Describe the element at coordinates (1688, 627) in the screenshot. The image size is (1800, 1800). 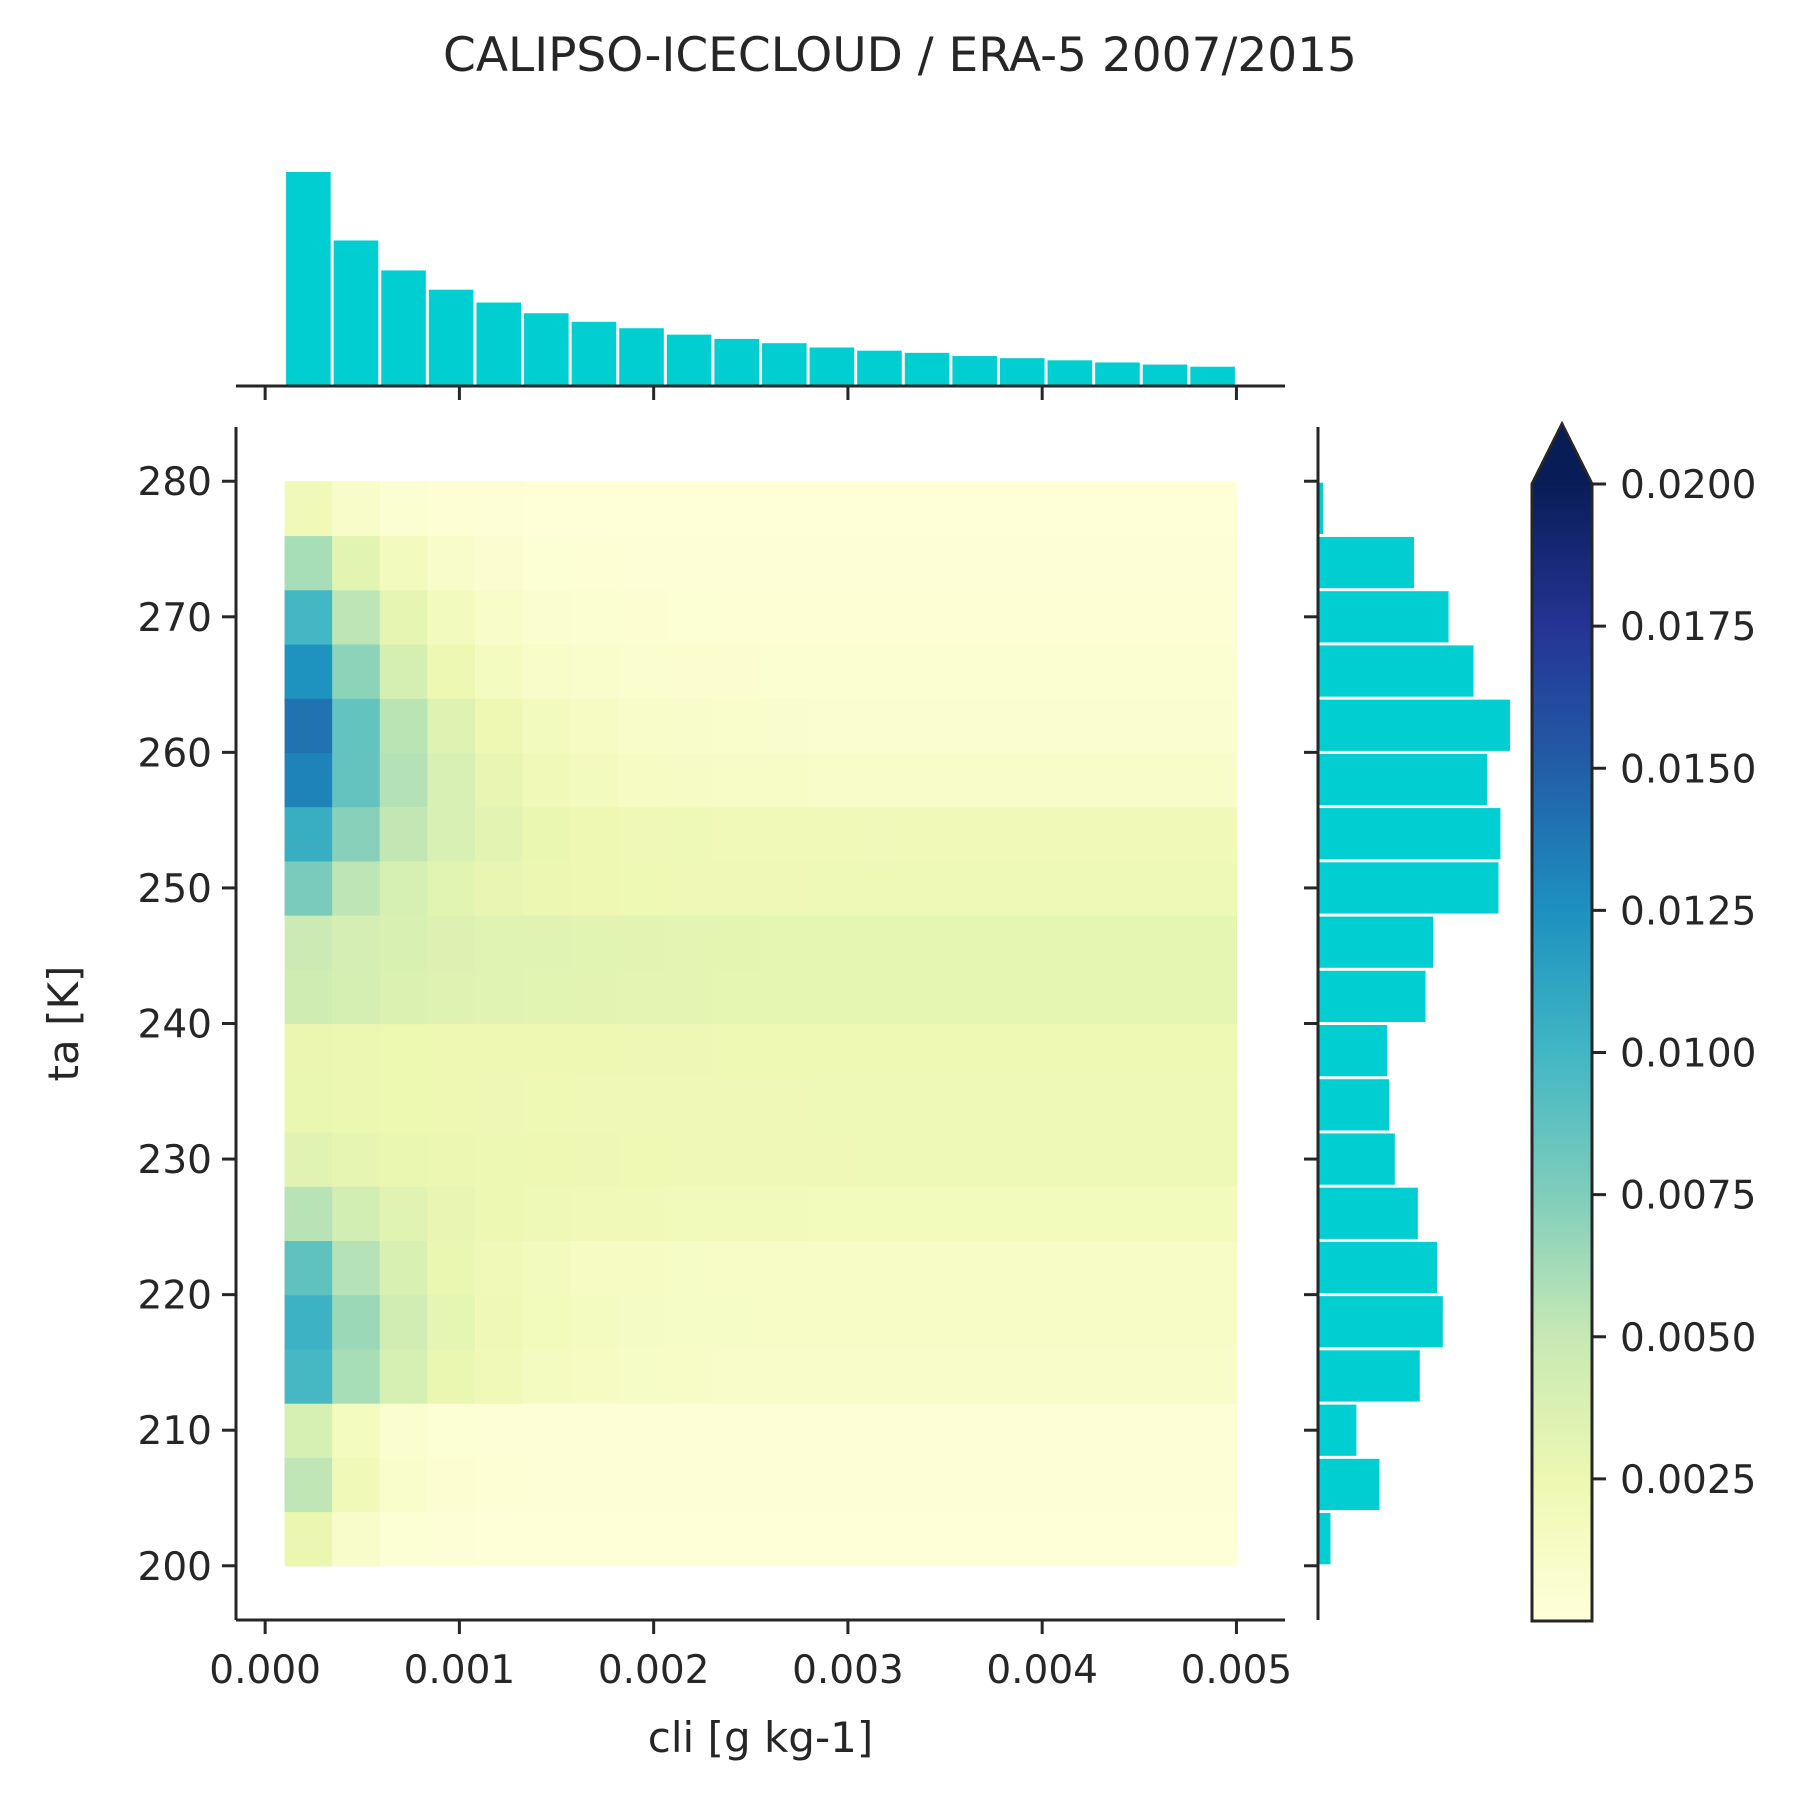
I see `colorbar-tick-label: 0.0175` at that location.